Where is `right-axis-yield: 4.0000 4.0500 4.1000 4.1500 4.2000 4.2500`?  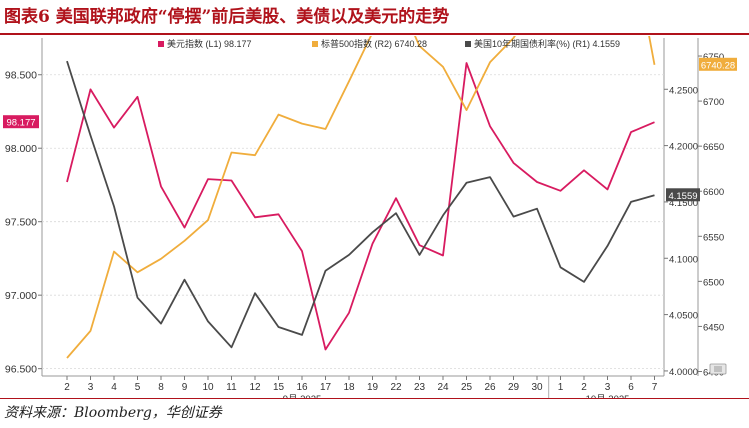 right-axis-yield: 4.0000 4.0500 4.1000 4.1500 4.2000 4.2500 is located at coordinates (681, 231).